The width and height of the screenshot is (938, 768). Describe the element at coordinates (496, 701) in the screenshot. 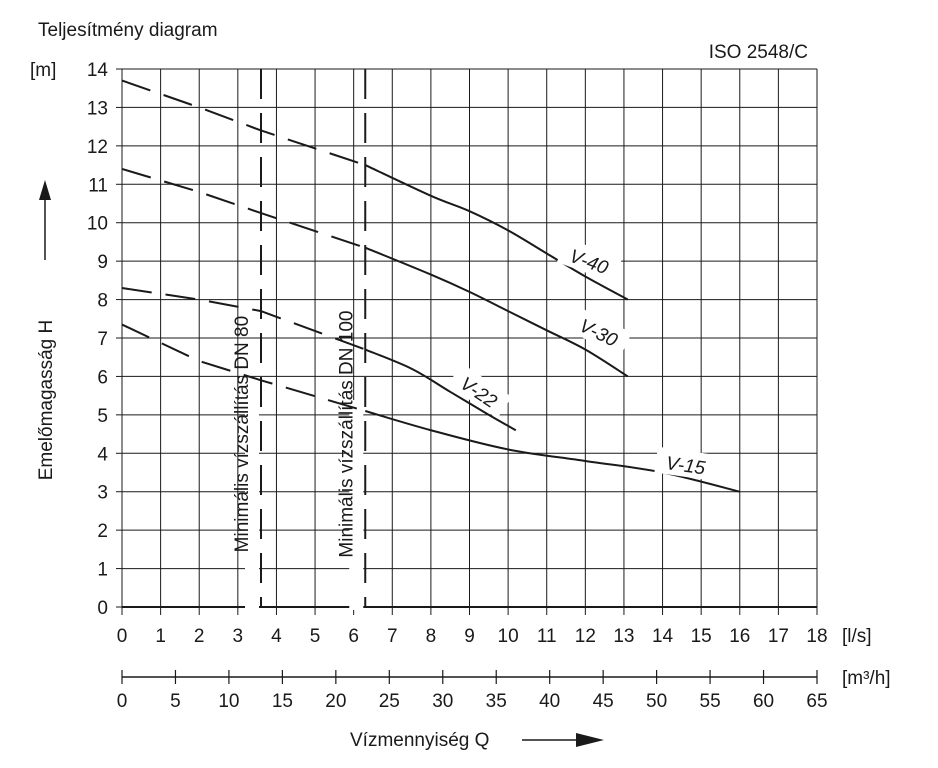

I see `secondary-tick-label: 35` at that location.